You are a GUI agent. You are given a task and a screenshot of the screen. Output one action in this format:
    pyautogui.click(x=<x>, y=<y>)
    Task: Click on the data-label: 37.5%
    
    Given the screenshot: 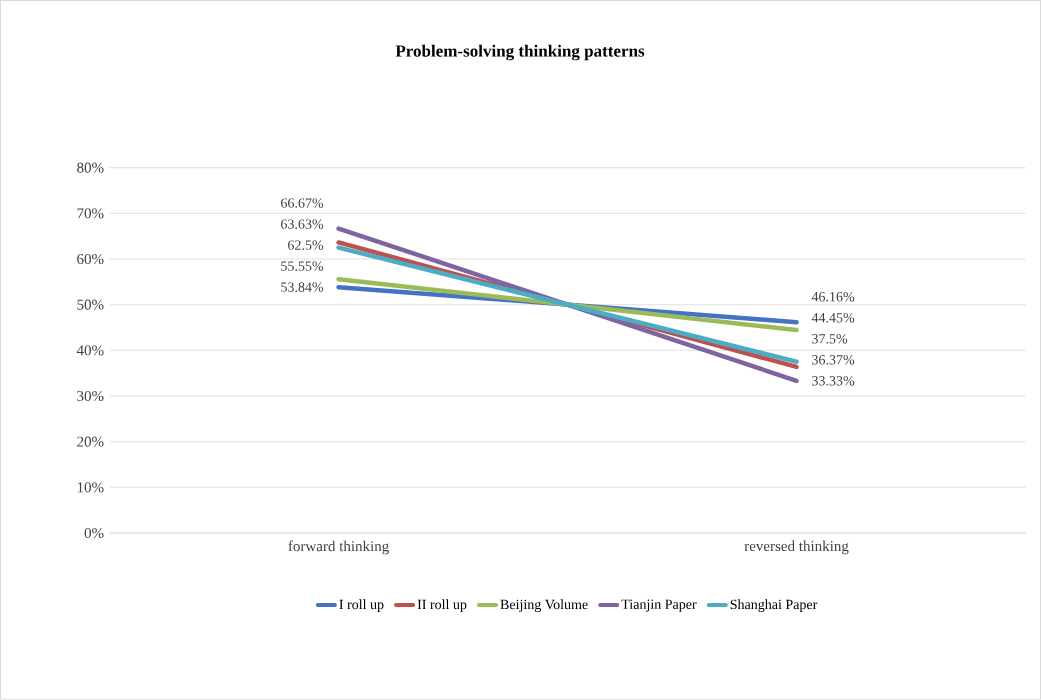 What is the action you would take?
    pyautogui.click(x=830, y=339)
    